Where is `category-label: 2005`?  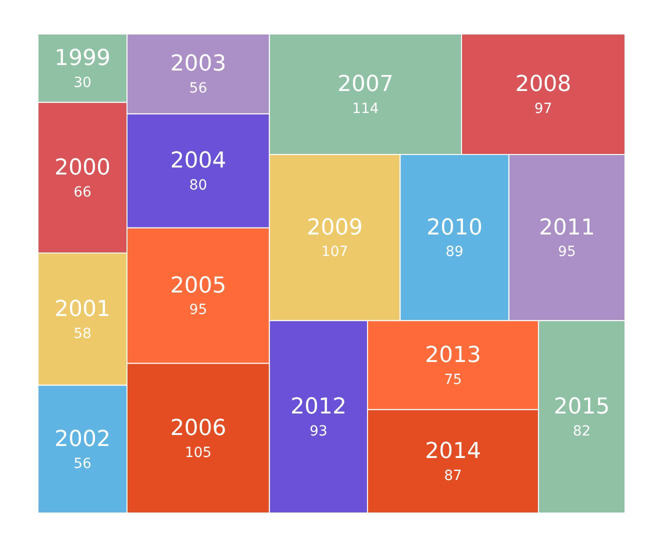
category-label: 2005 is located at coordinates (198, 285).